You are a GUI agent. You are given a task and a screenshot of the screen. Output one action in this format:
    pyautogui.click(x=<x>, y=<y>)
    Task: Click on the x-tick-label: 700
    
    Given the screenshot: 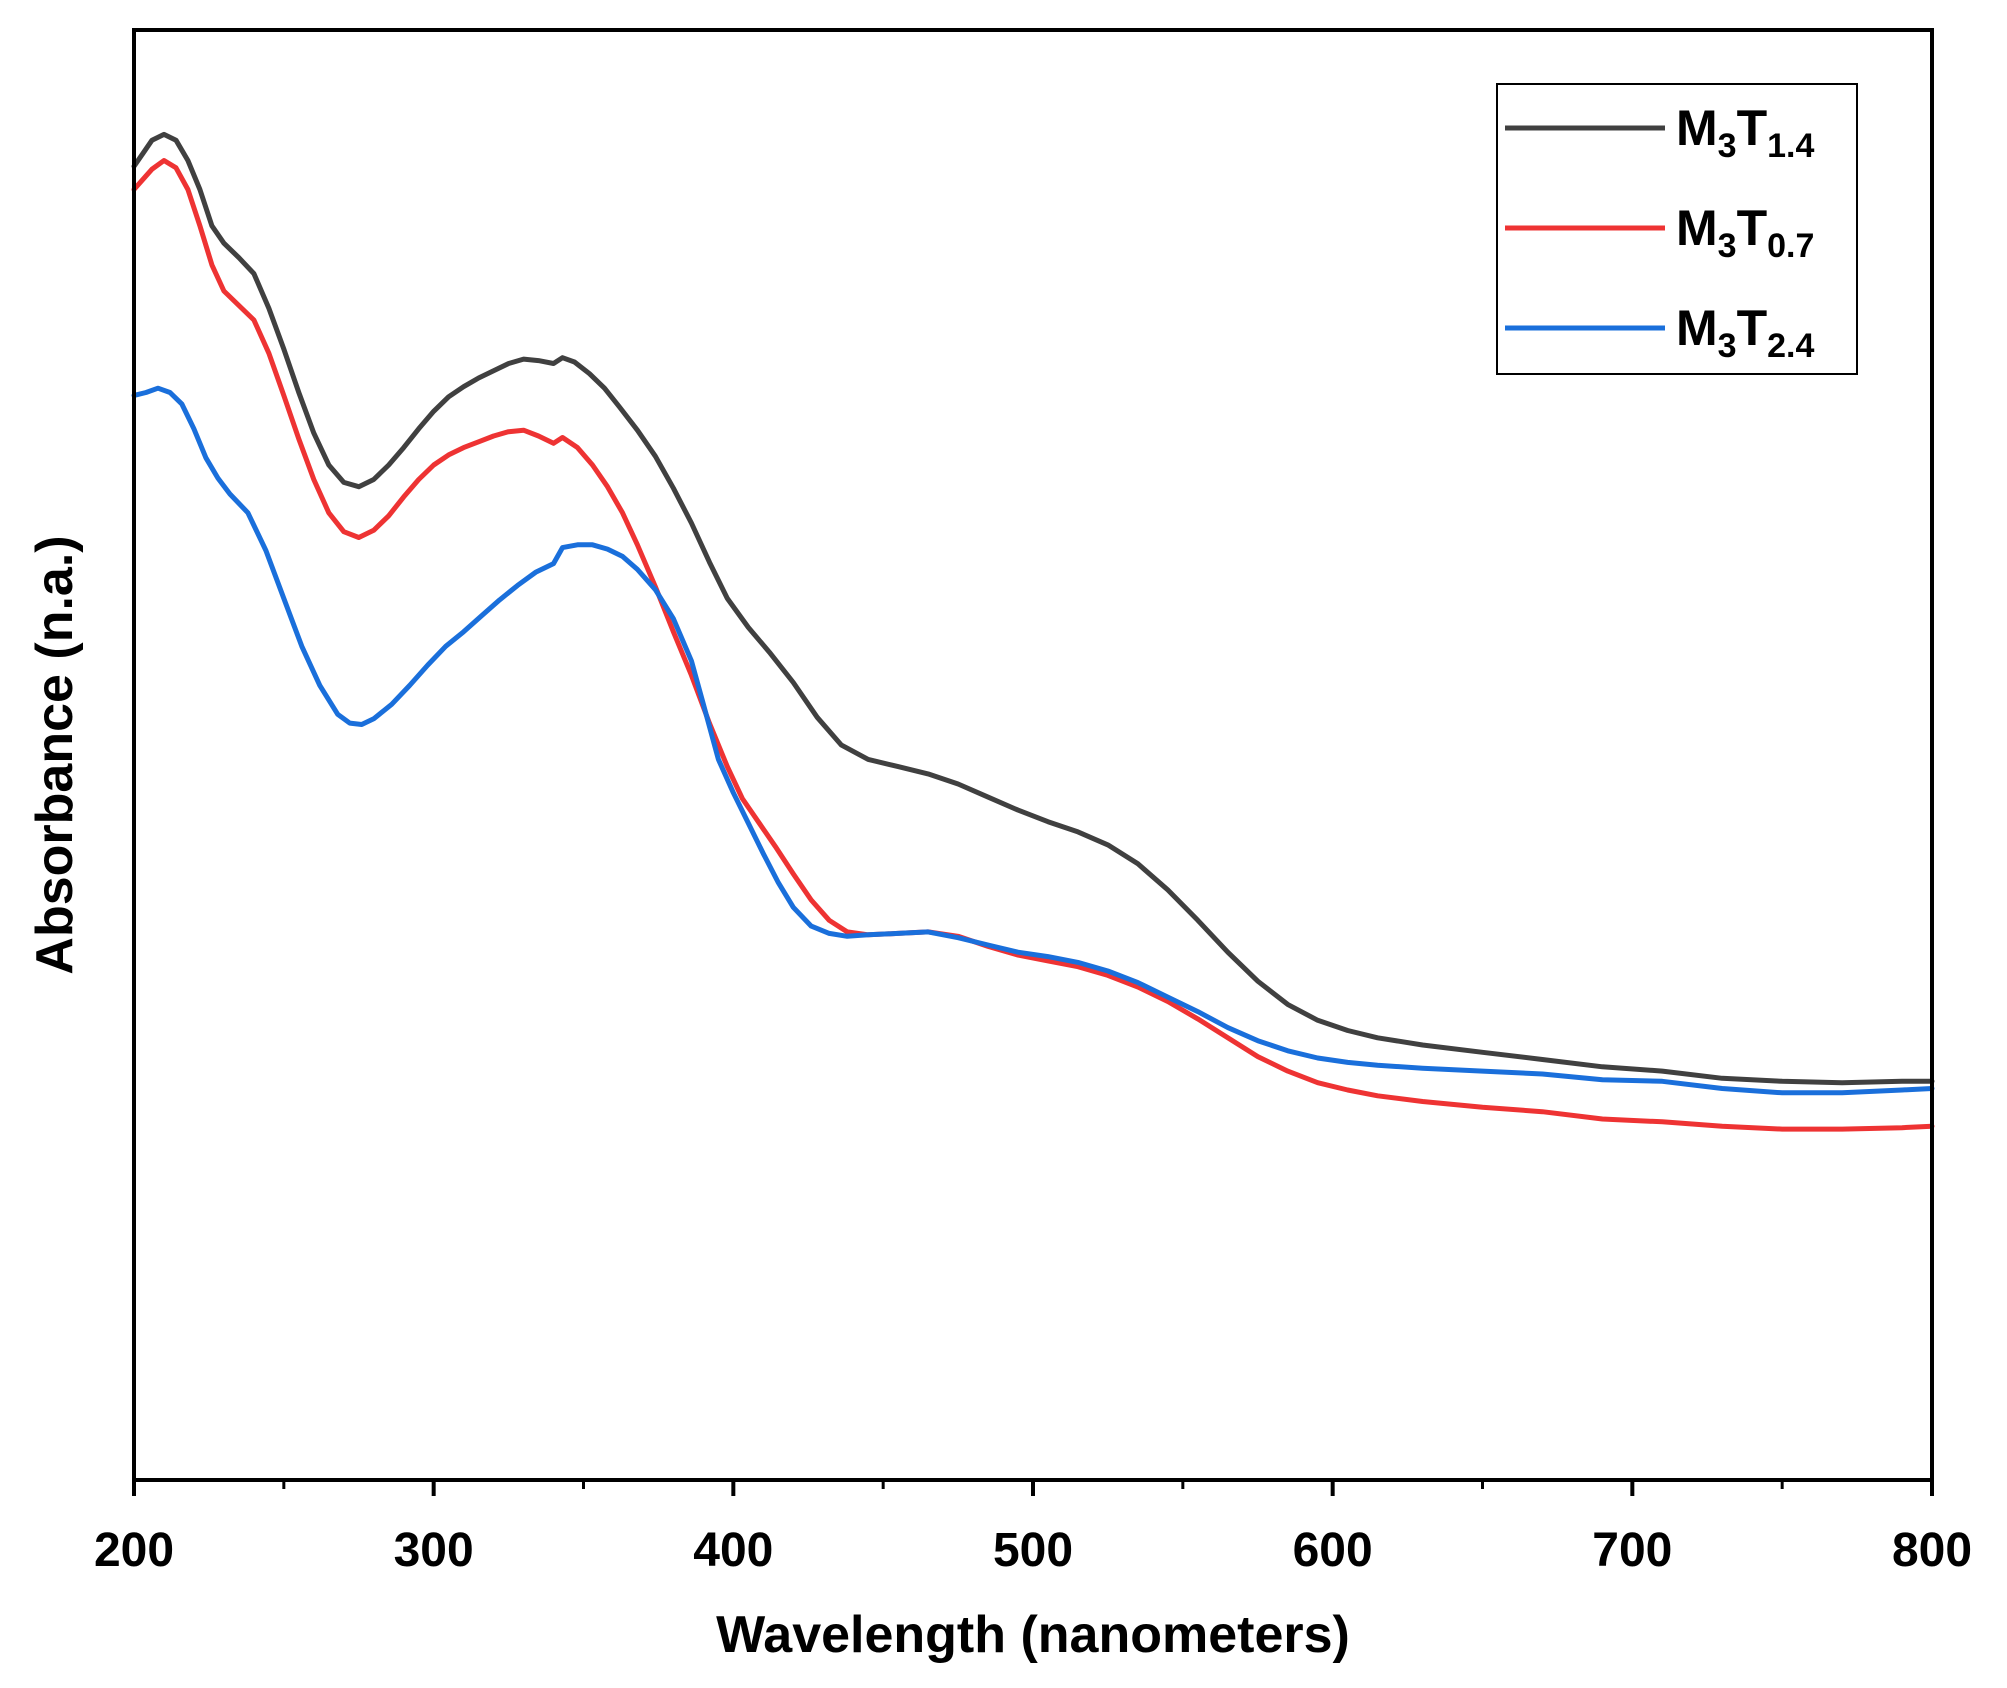 What is the action you would take?
    pyautogui.click(x=1632, y=1550)
    